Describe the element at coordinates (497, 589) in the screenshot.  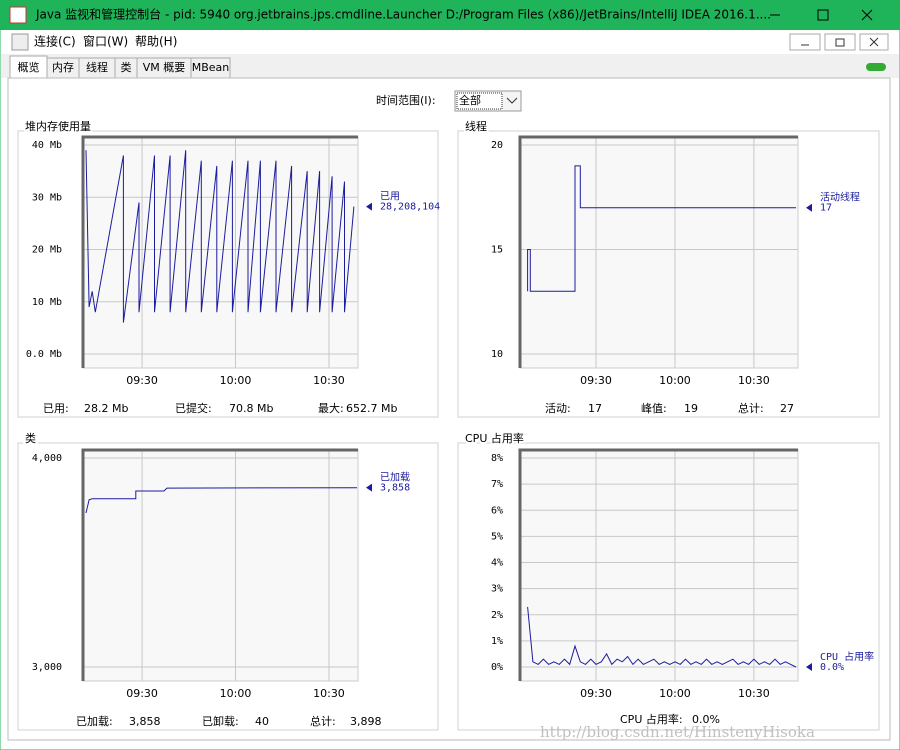
I see `y-tick-label: 3%` at that location.